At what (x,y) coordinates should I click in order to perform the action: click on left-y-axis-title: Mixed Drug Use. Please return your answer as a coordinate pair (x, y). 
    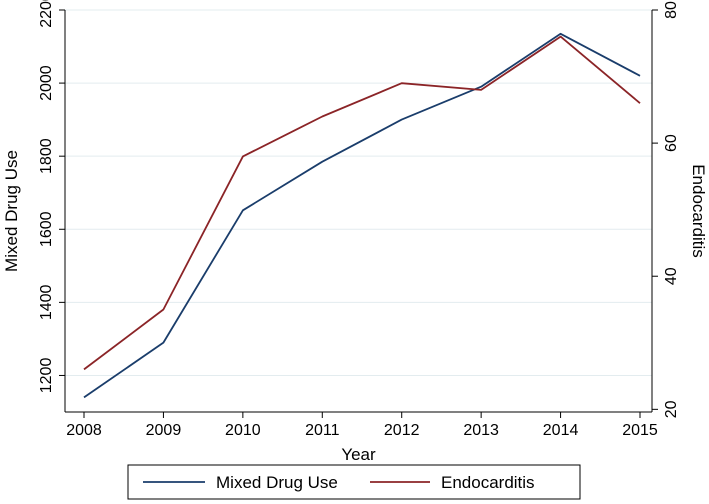
    Looking at the image, I should click on (11, 211).